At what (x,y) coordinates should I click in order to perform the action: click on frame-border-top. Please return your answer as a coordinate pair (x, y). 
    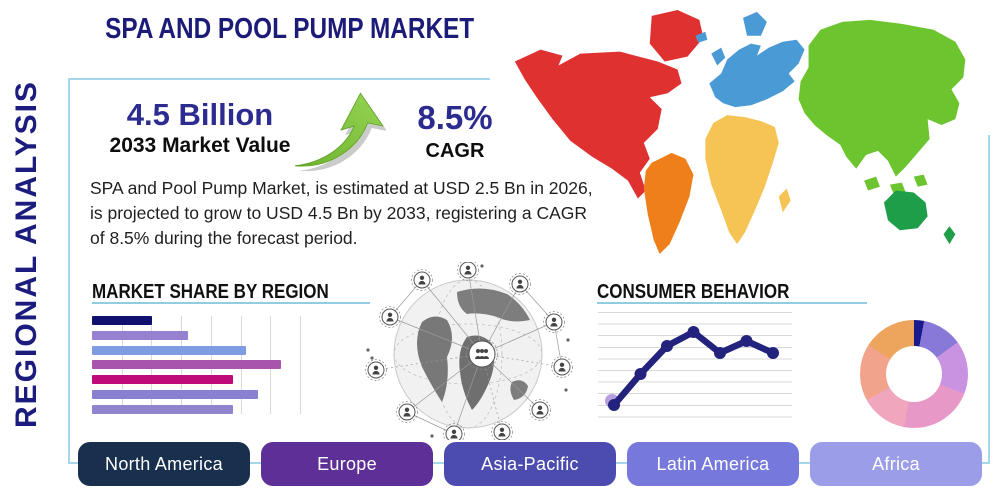
    Looking at the image, I should click on (279, 79).